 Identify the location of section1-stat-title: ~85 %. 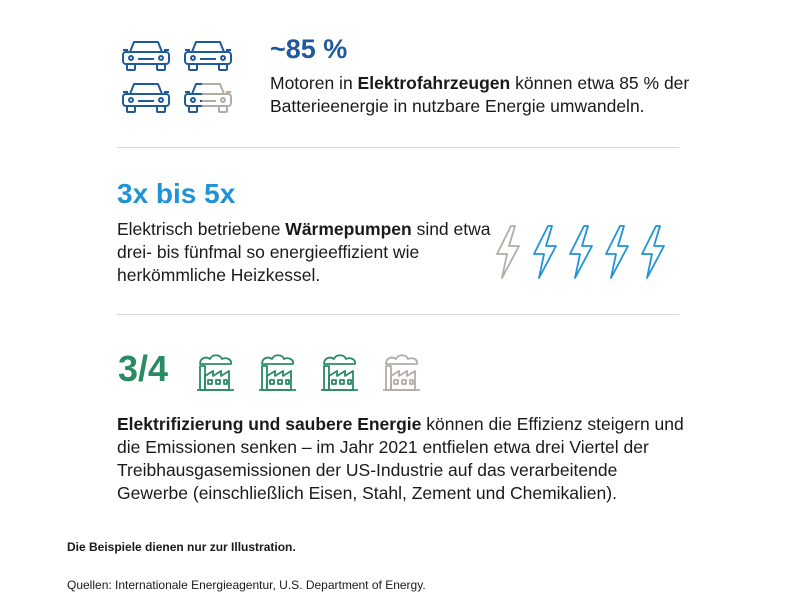
(309, 49).